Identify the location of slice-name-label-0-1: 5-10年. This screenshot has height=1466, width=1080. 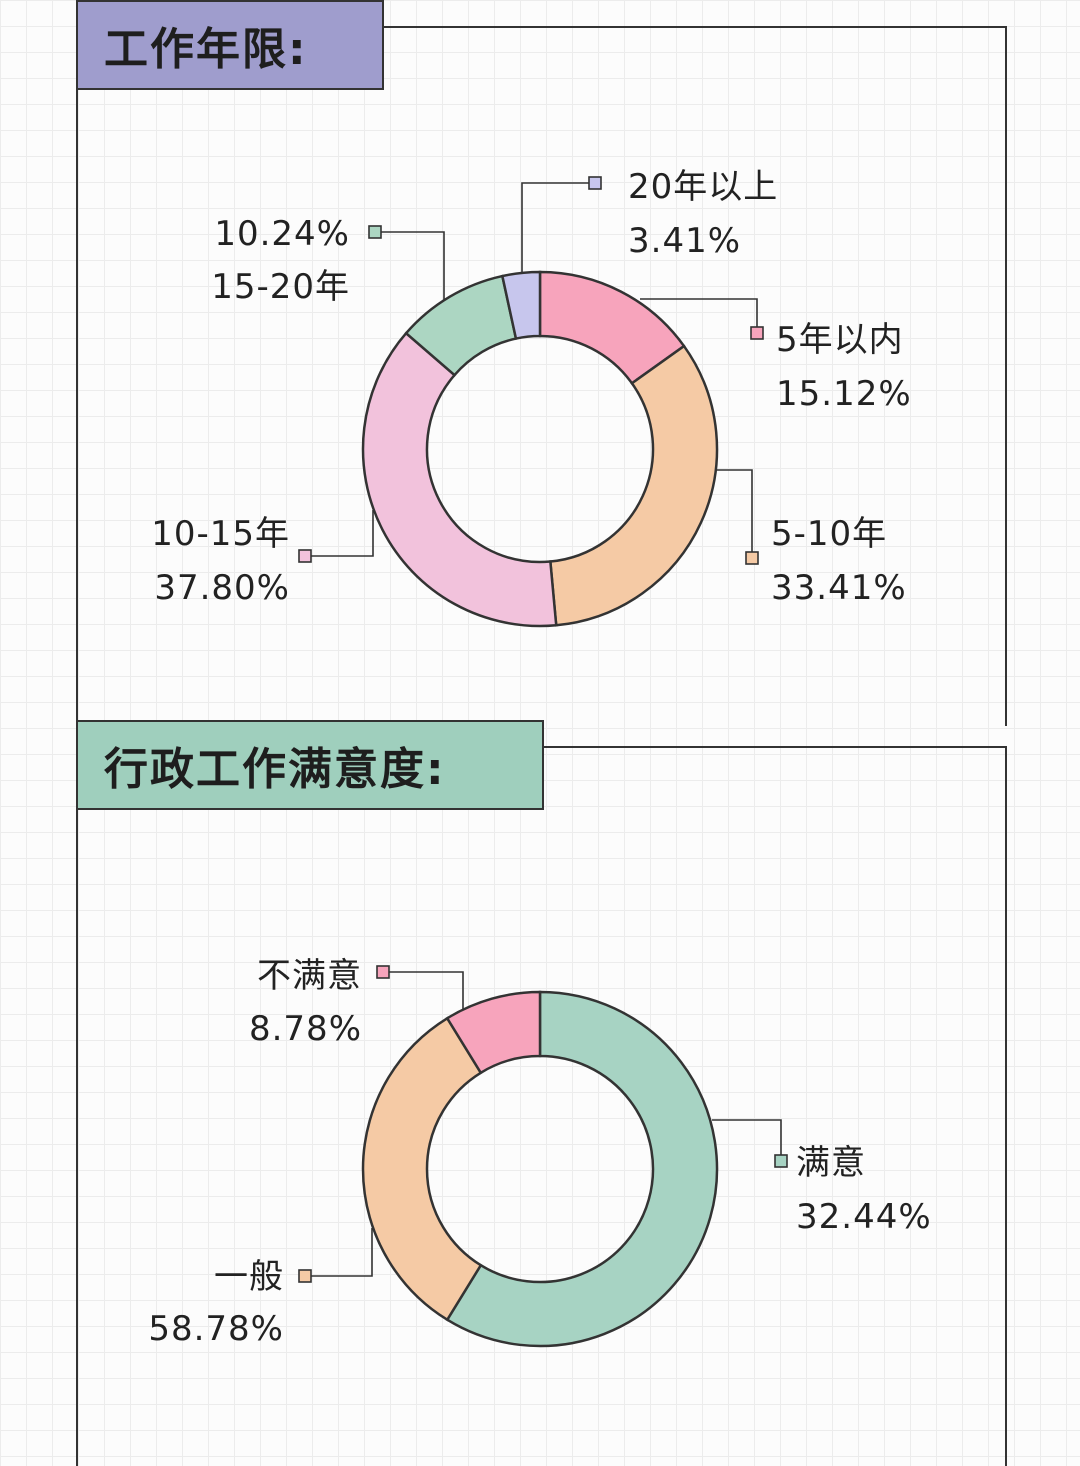
(829, 534).